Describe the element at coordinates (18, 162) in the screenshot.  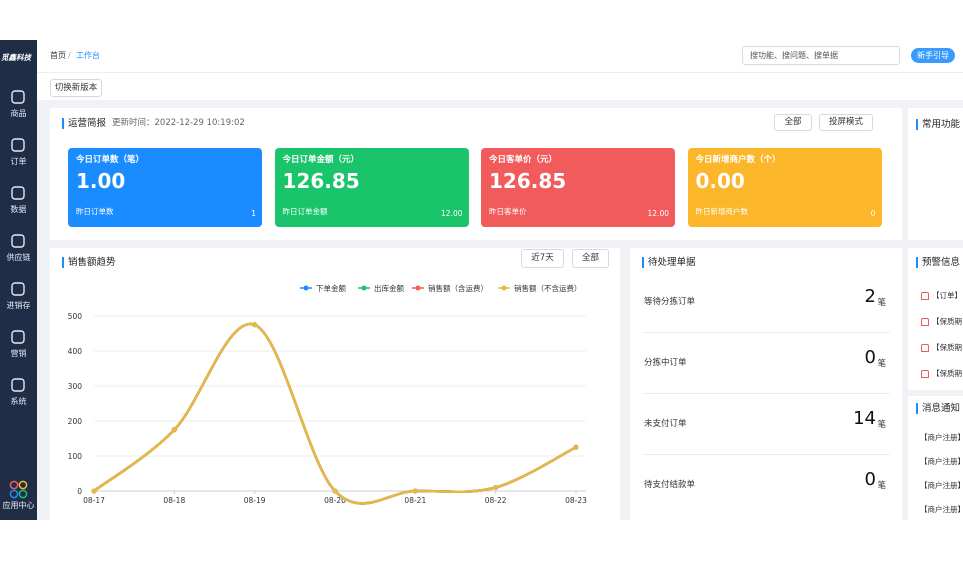
I see `menu-item: 订单` at that location.